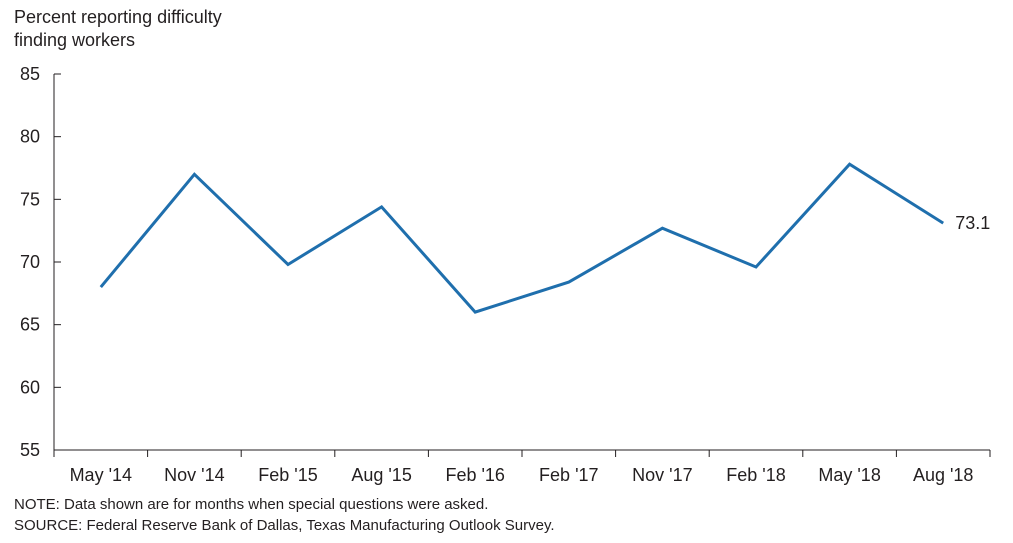 The height and width of the screenshot is (543, 1013). What do you see at coordinates (118, 17) in the screenshot?
I see `y-axis-title-line1: Percent reporting difficulty` at bounding box center [118, 17].